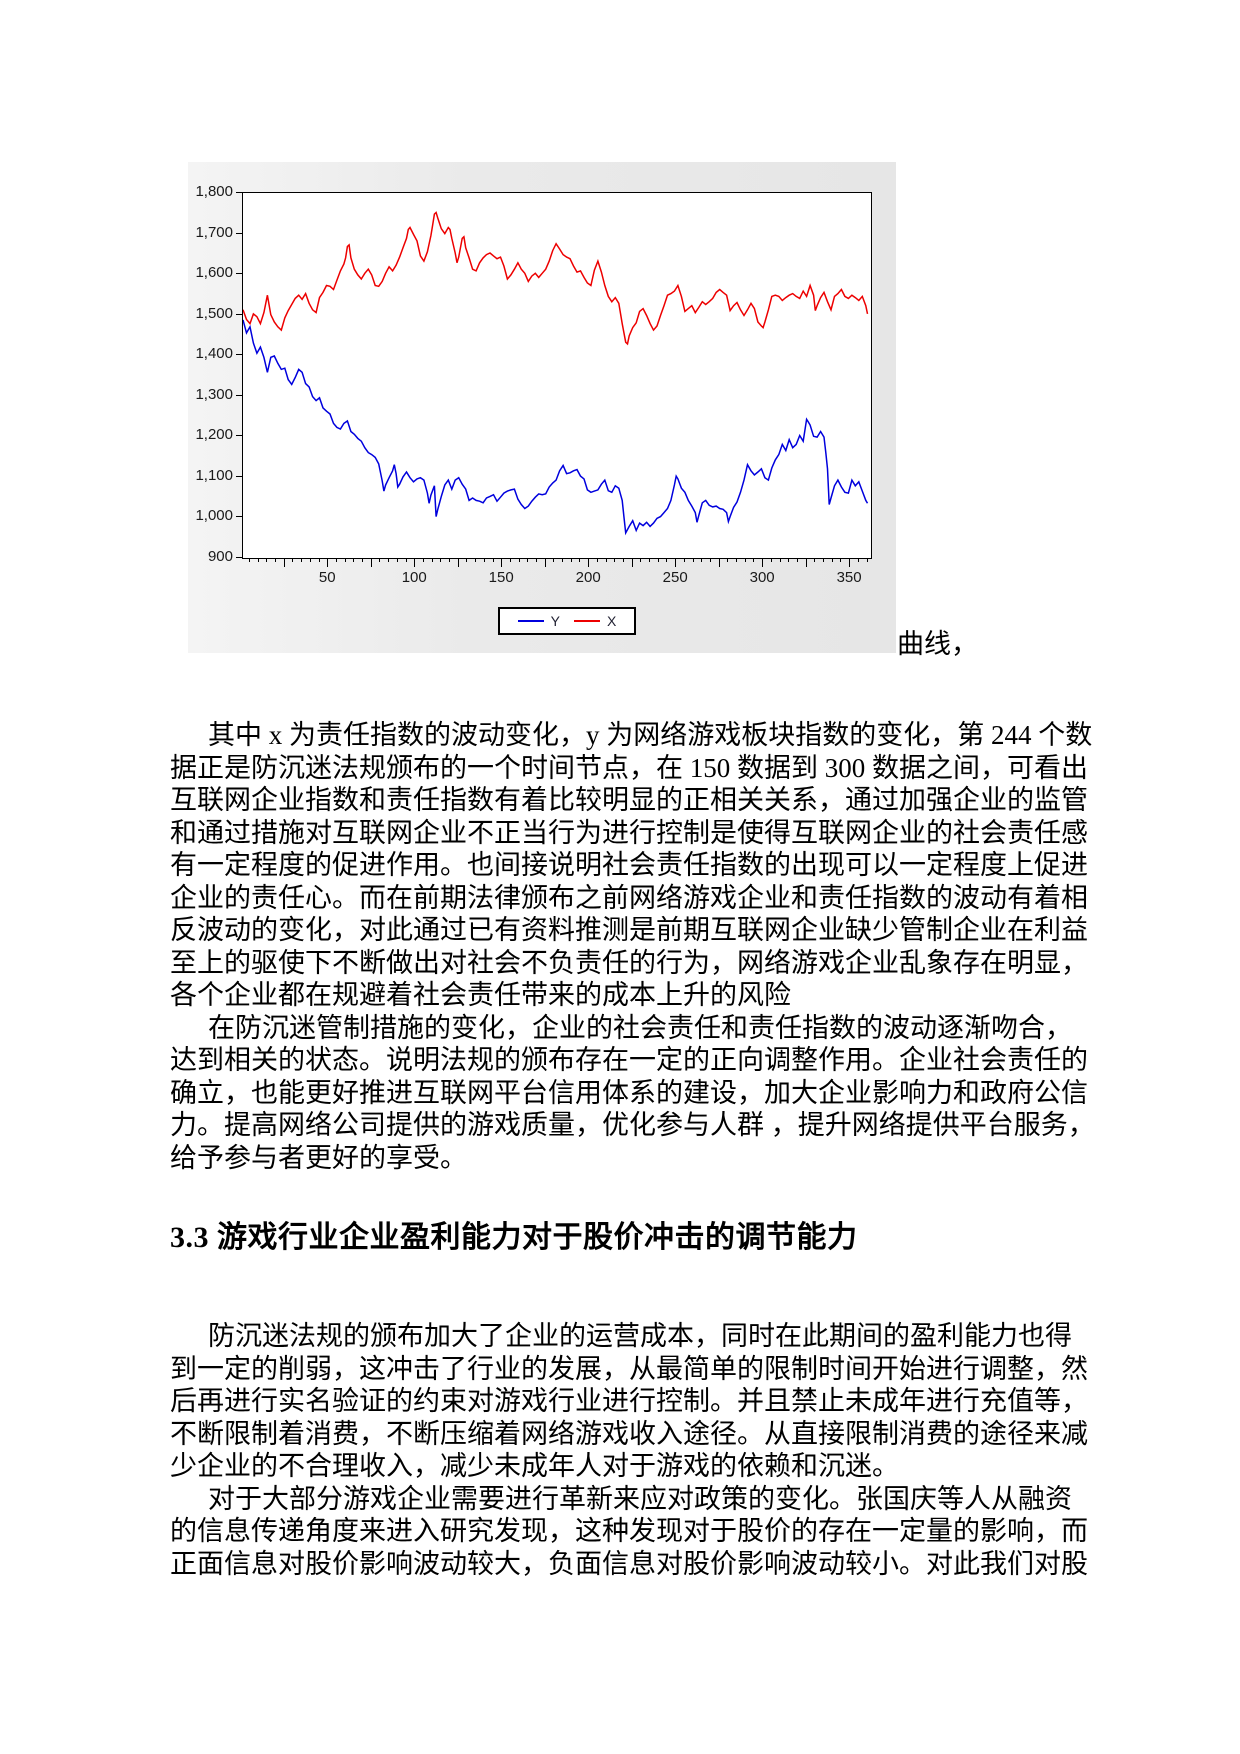  What do you see at coordinates (214, 394) in the screenshot?
I see `y-axis-tick-label: 1,300` at bounding box center [214, 394].